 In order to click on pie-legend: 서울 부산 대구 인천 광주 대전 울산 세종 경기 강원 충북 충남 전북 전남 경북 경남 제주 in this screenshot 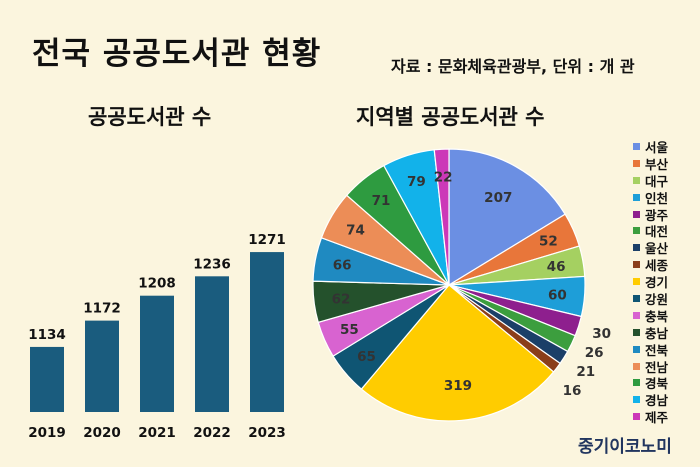, I will do `click(650, 281)`.